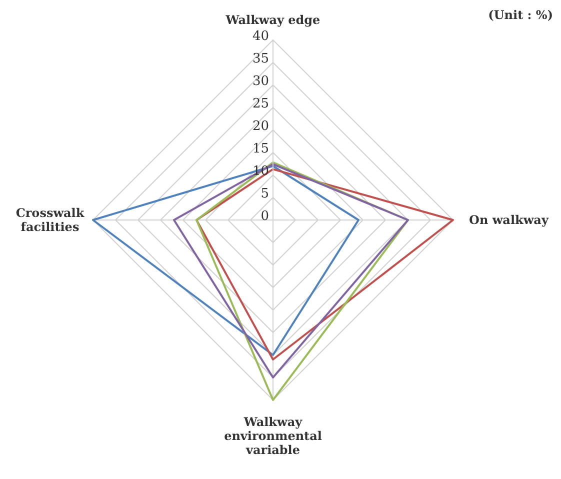 This screenshot has width=561, height=479. Describe the element at coordinates (50, 220) in the screenshot. I see `spoke-label: Crosswalk facilities` at that location.